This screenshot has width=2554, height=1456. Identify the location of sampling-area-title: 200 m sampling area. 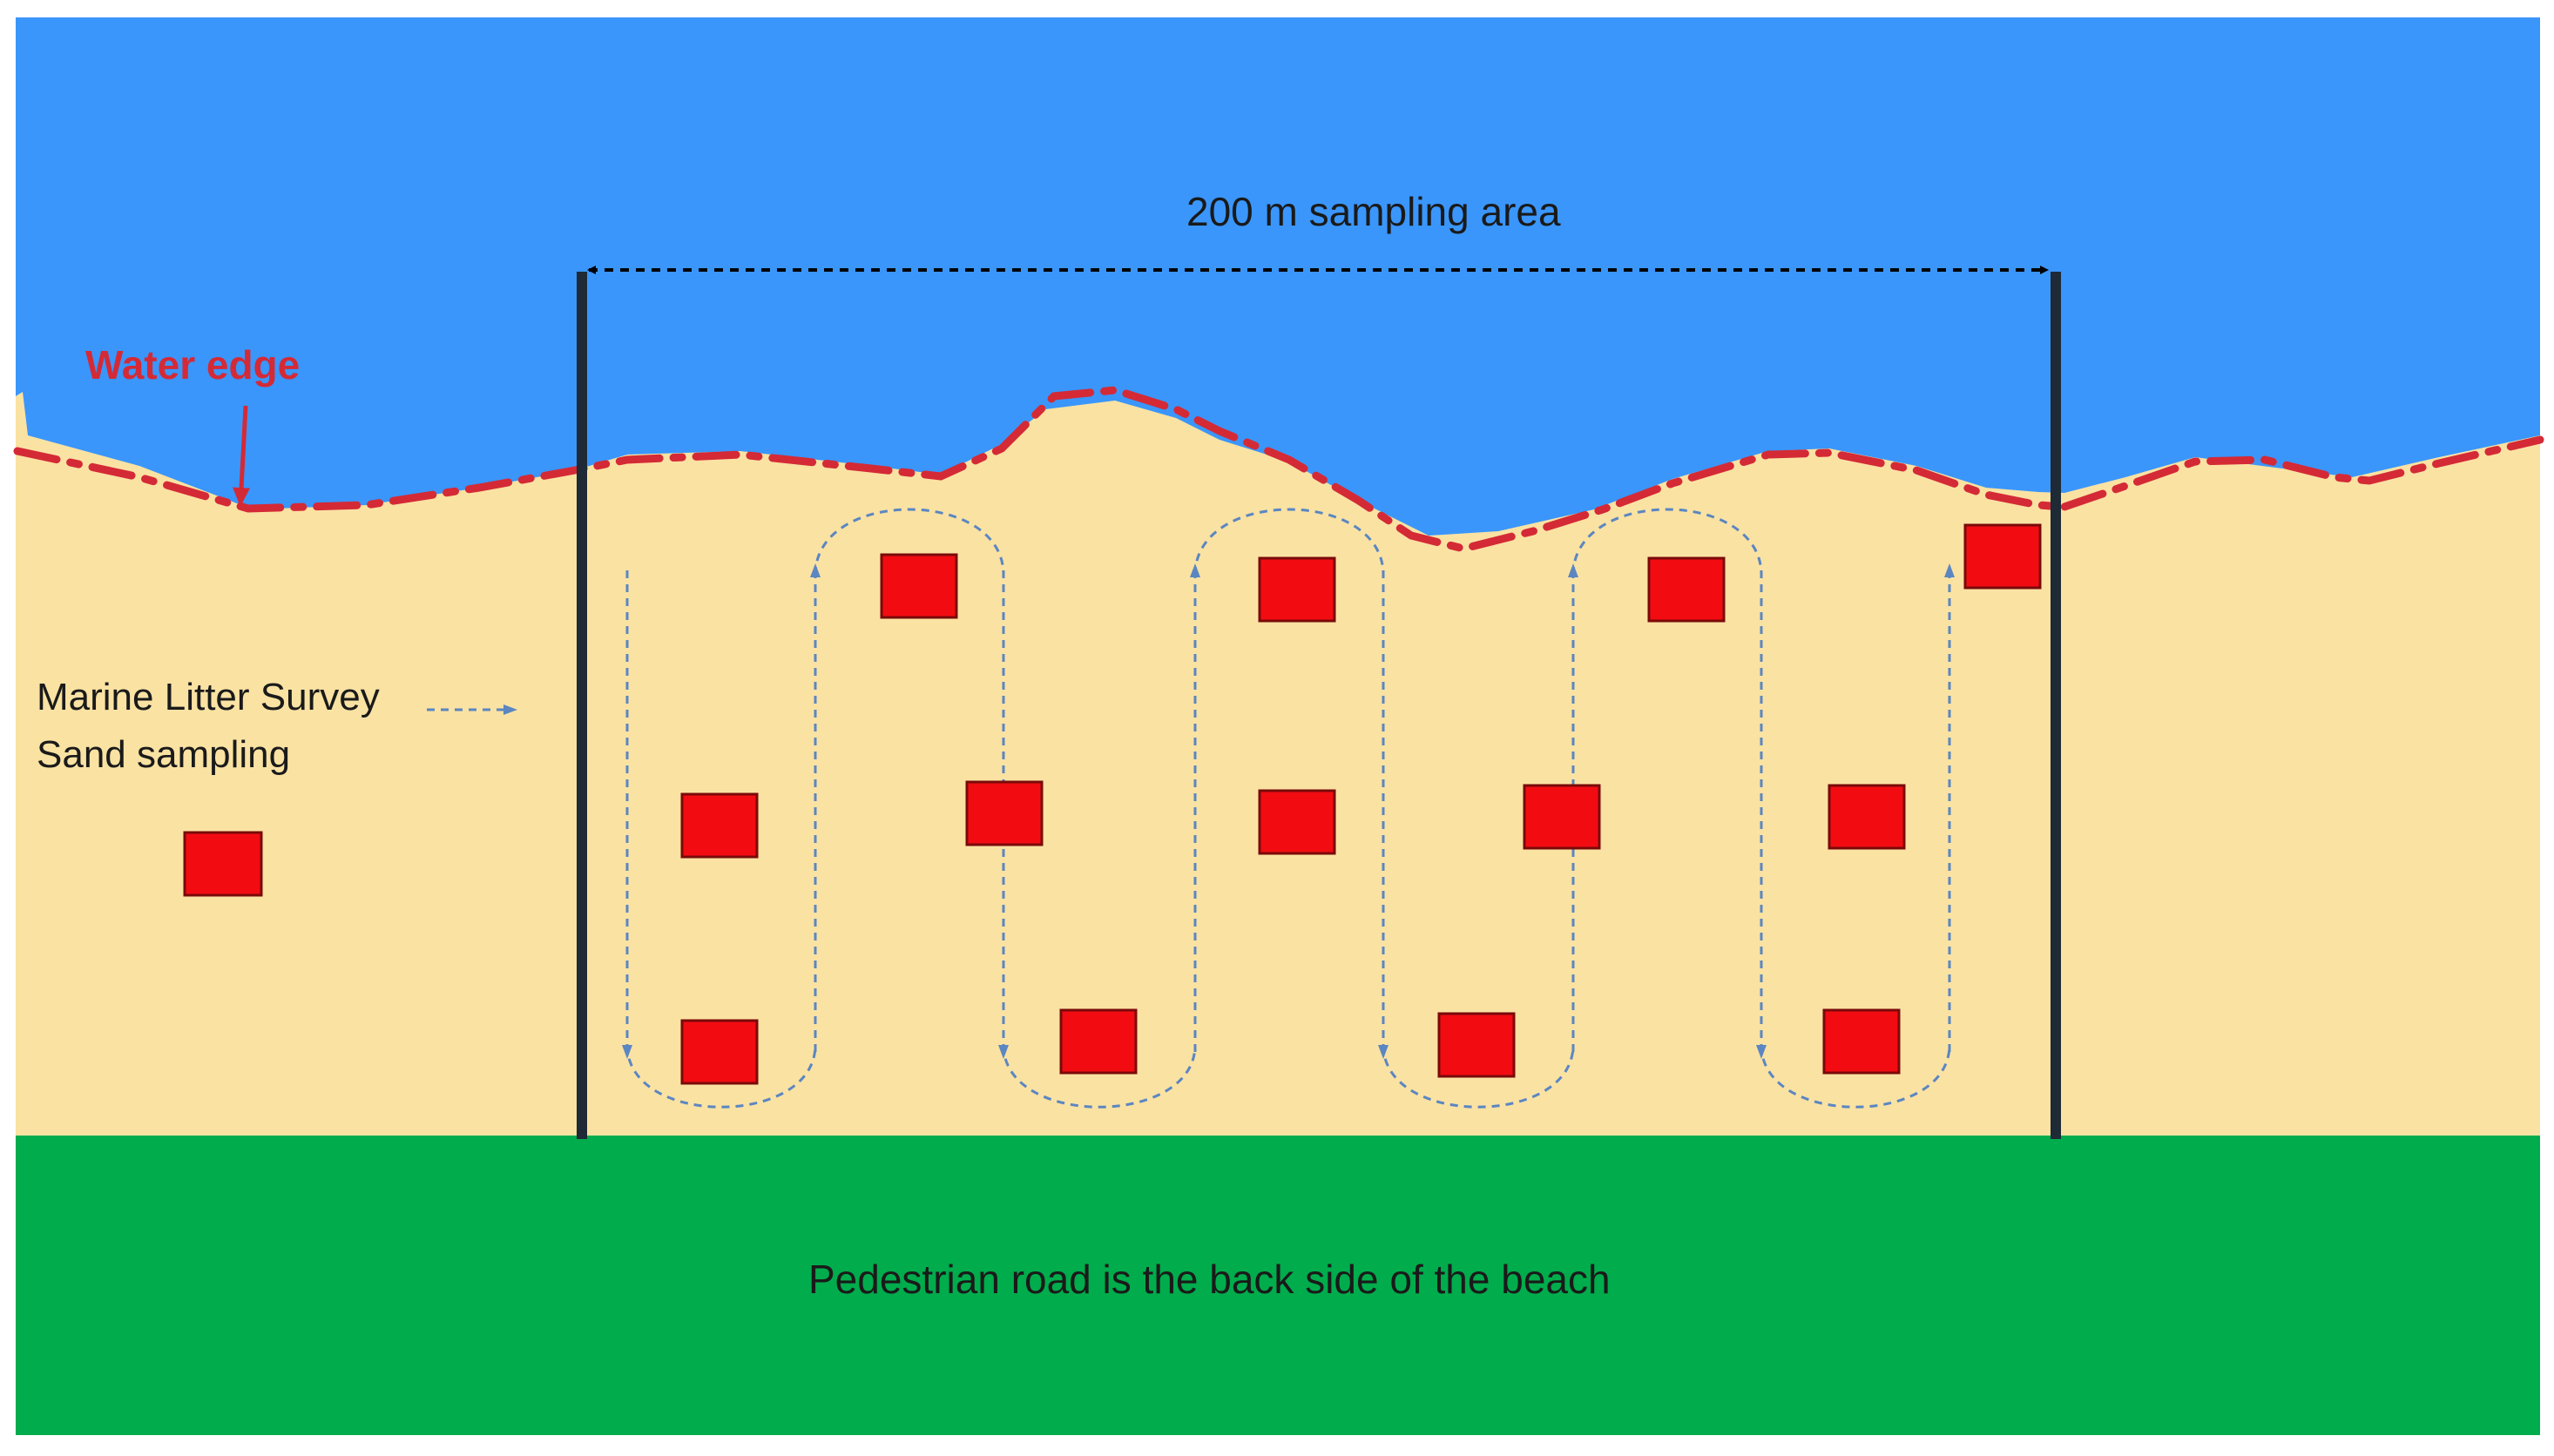
(1373, 211).